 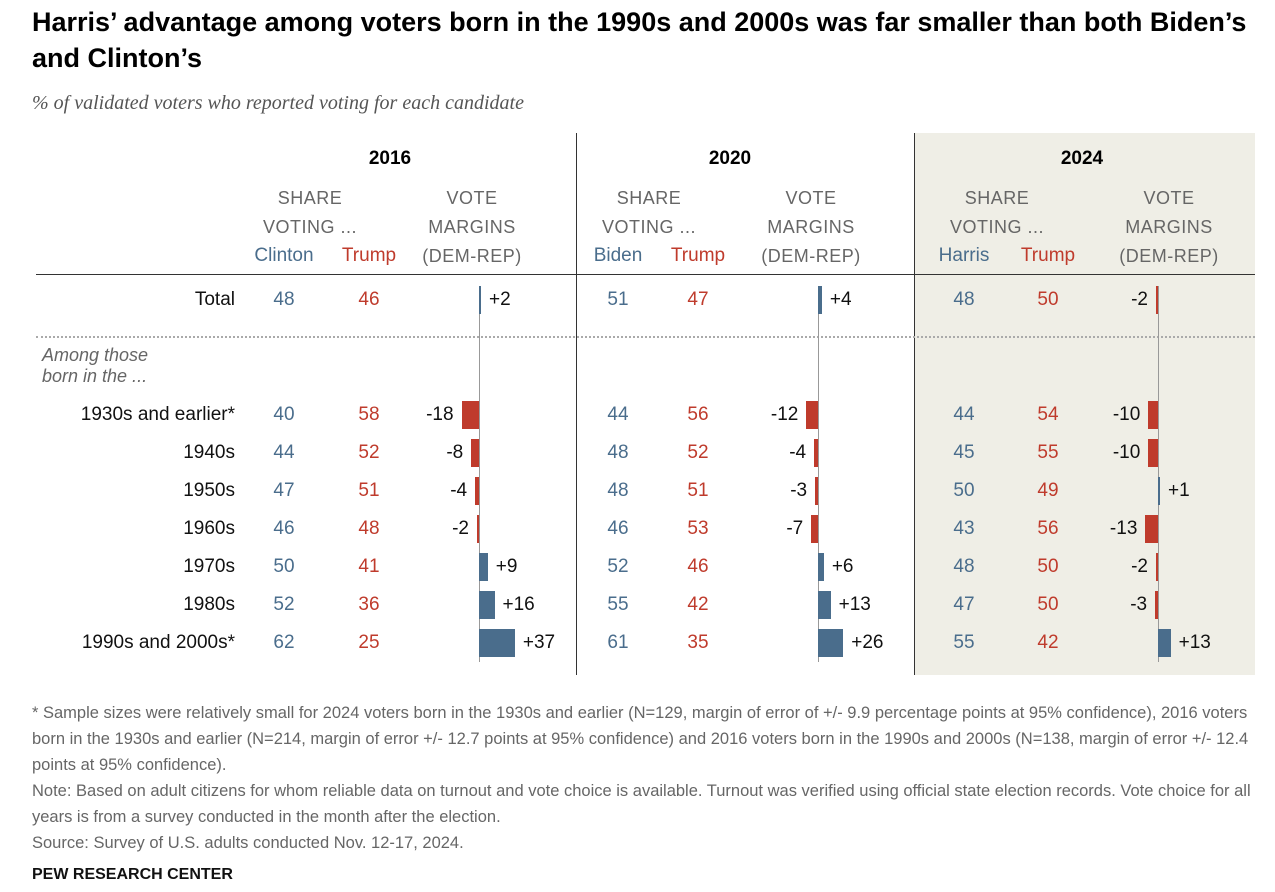 What do you see at coordinates (479, 474) in the screenshot?
I see `zero-axis` at bounding box center [479, 474].